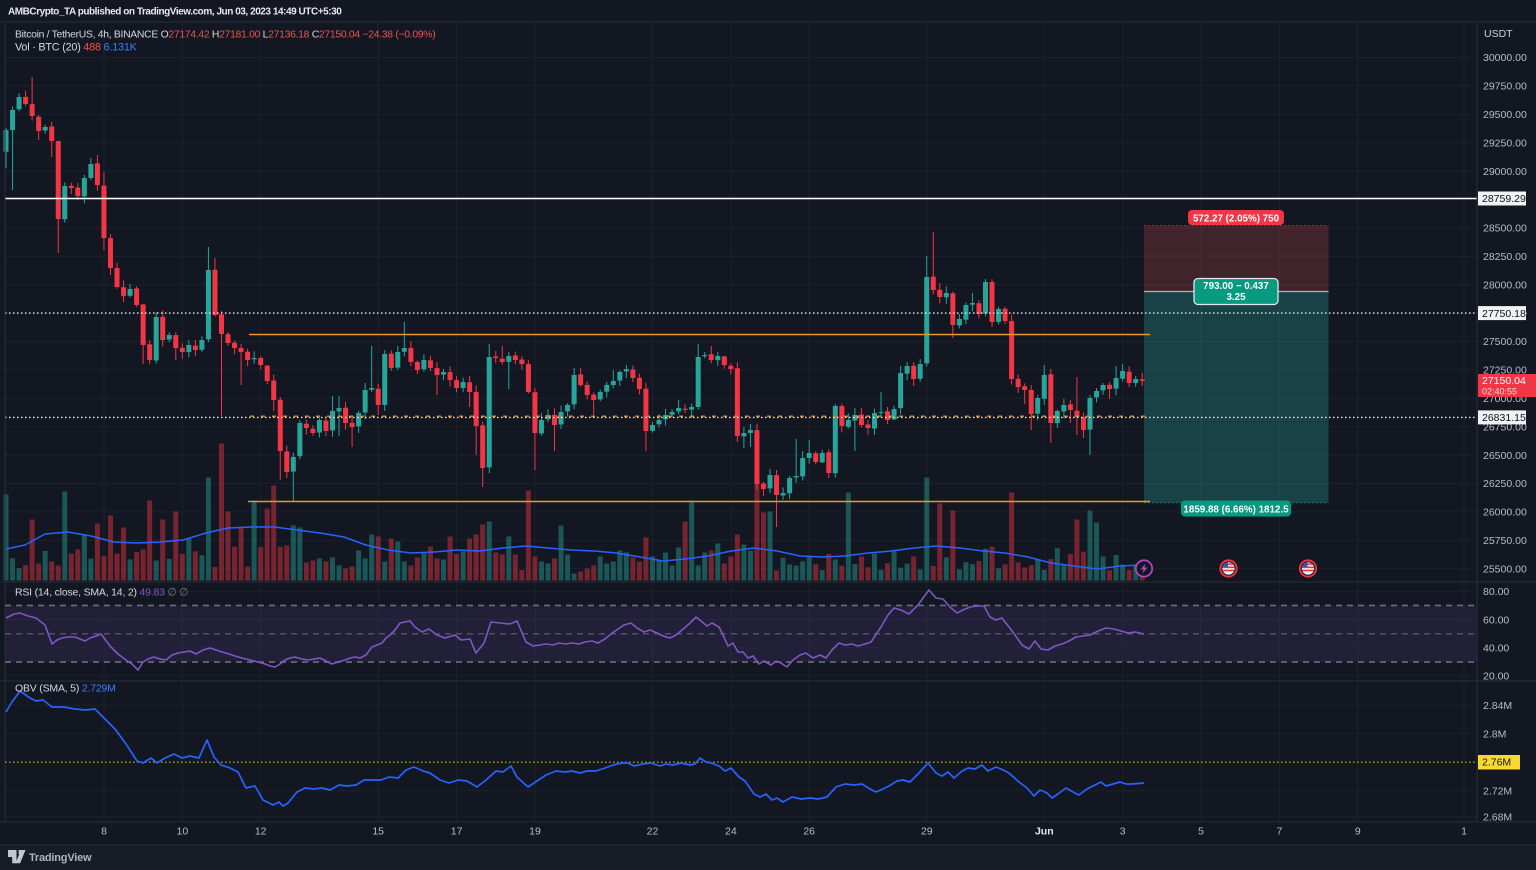 This screenshot has width=1536, height=870. Describe the element at coordinates (1505, 342) in the screenshot. I see `svg-text: 27500.00` at that location.